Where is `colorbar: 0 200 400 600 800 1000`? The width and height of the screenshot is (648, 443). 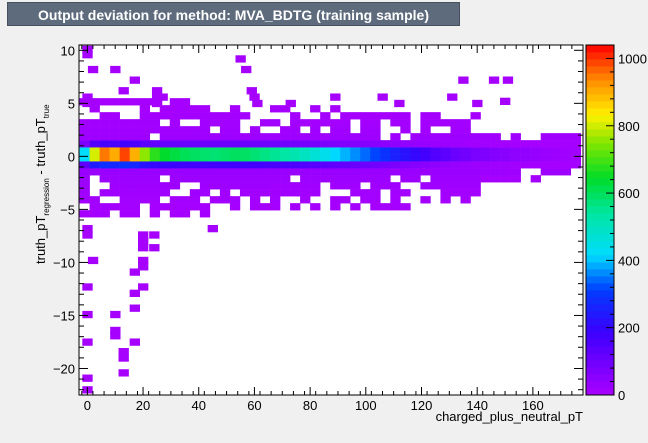 colorbar: 0 200 400 600 800 1000 is located at coordinates (616, 223).